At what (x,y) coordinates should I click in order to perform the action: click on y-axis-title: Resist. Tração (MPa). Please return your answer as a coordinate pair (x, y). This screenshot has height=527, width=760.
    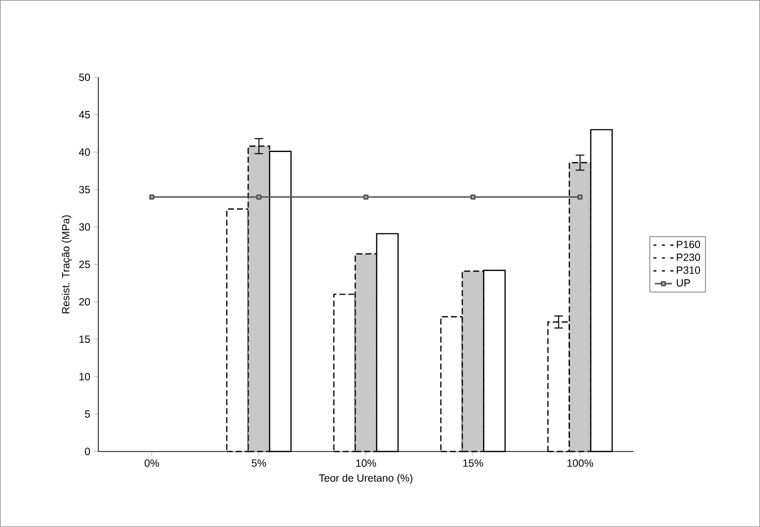
    Looking at the image, I should click on (67, 264).